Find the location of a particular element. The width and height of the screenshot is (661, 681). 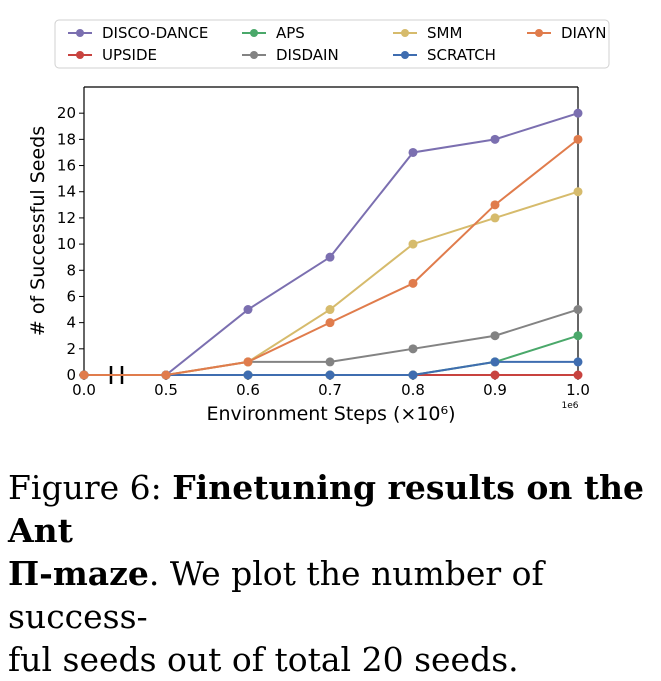

y-tick-label: 16 is located at coordinates (66, 166).